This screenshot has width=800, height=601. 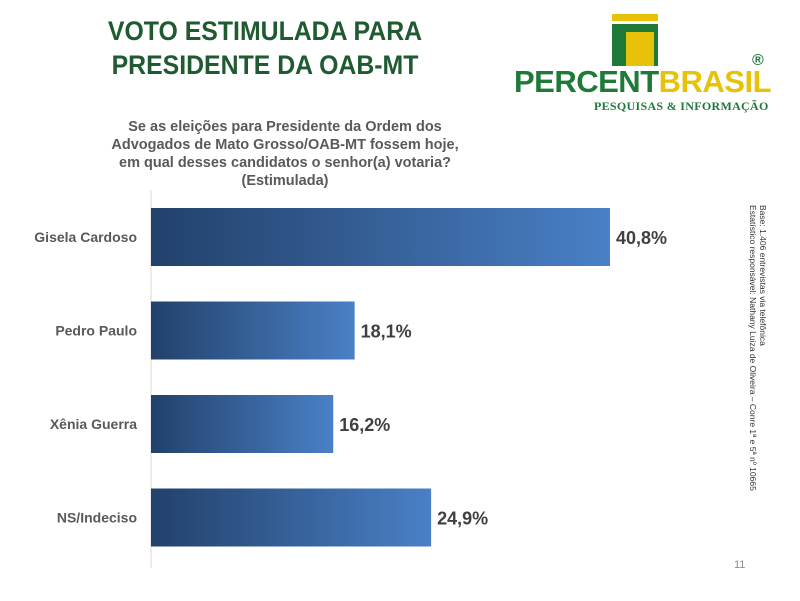 I want to click on page-number: 11, so click(x=740, y=565).